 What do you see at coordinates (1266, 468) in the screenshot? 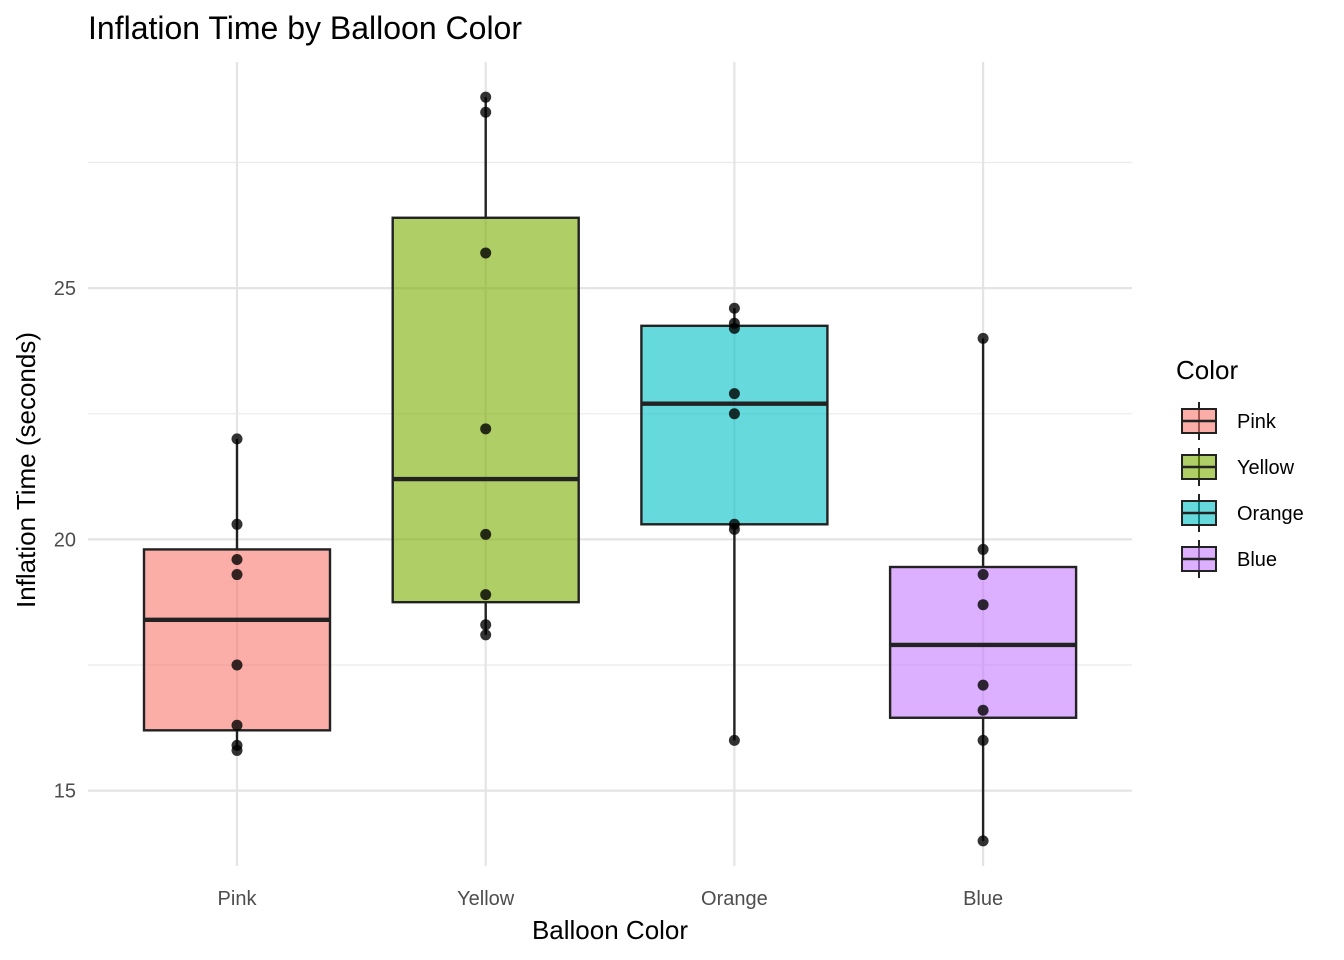
I see `legend-label: Yellow` at bounding box center [1266, 468].